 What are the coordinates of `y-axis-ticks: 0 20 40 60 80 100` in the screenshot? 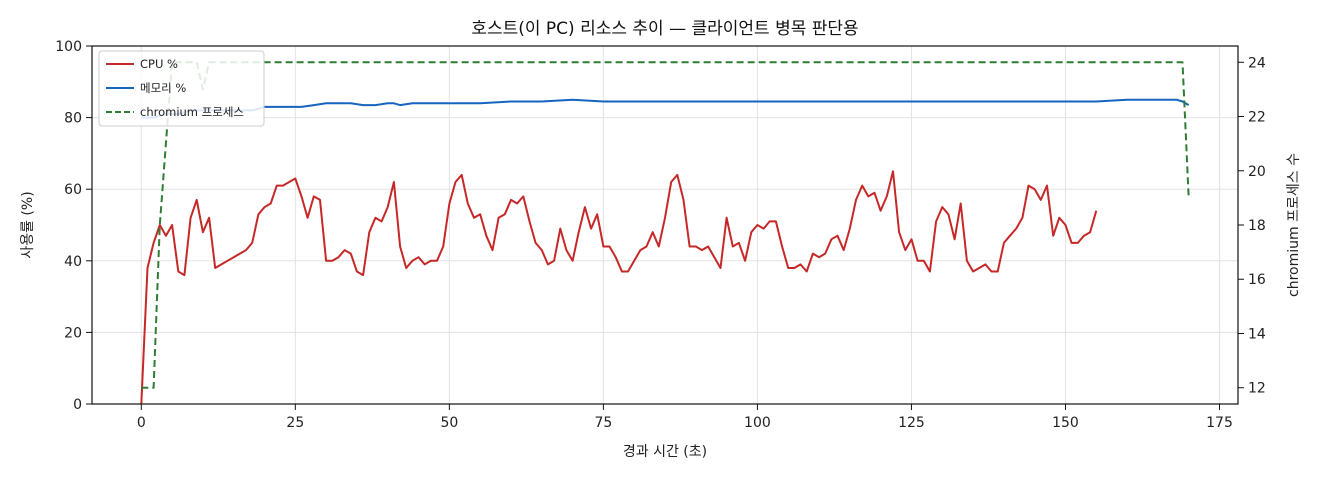 It's located at (73, 226).